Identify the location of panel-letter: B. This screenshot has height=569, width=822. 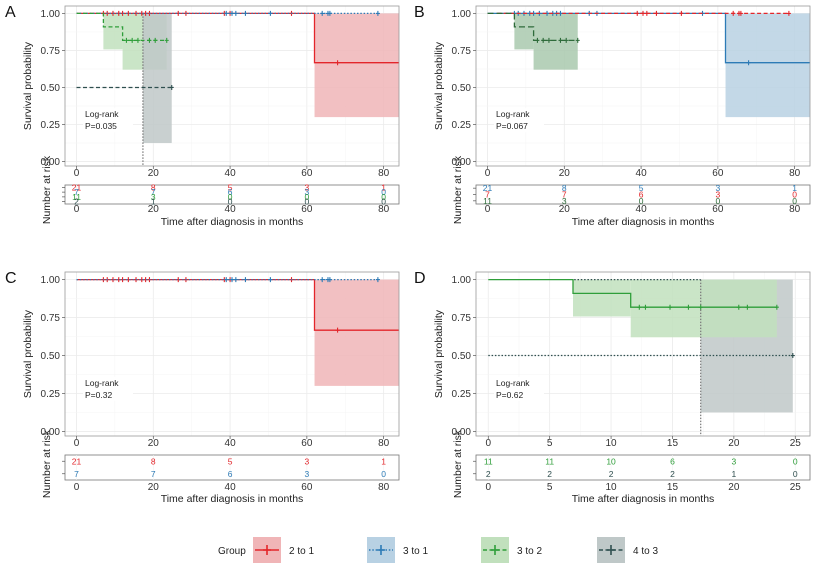
(419, 12).